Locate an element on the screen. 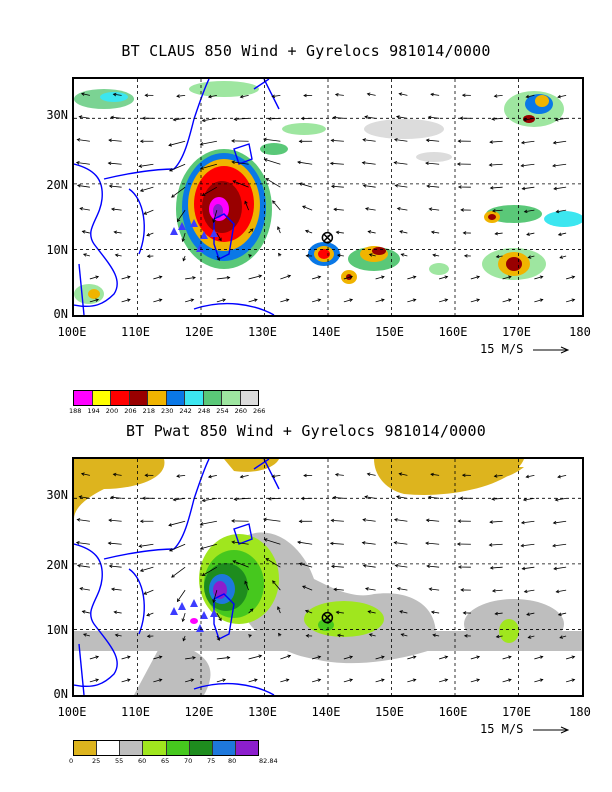 This screenshot has height=792, width=612. x-tick-label: 100E is located at coordinates (72, 712).